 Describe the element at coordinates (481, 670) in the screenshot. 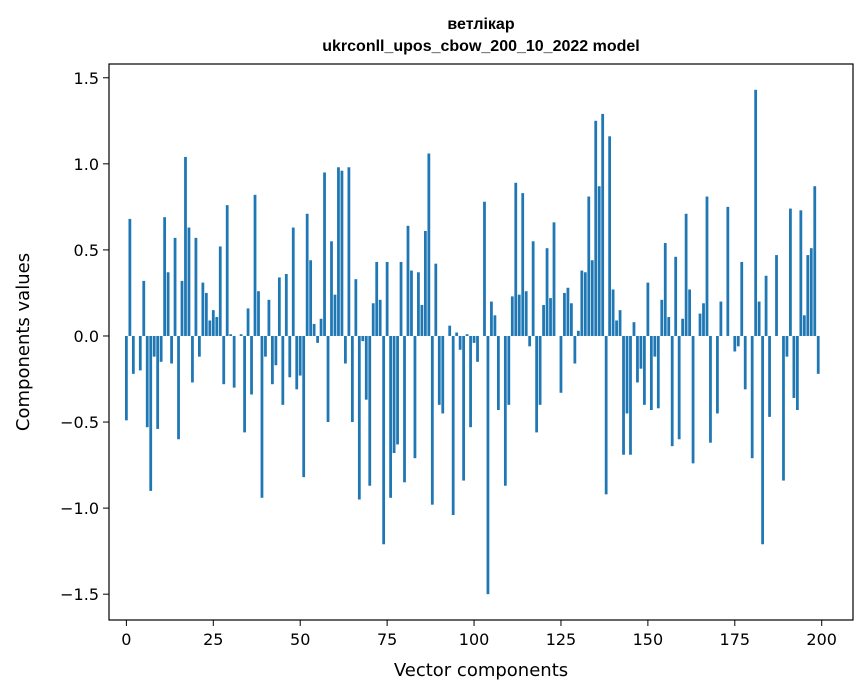

I see `x-axis-label: Vector components` at that location.